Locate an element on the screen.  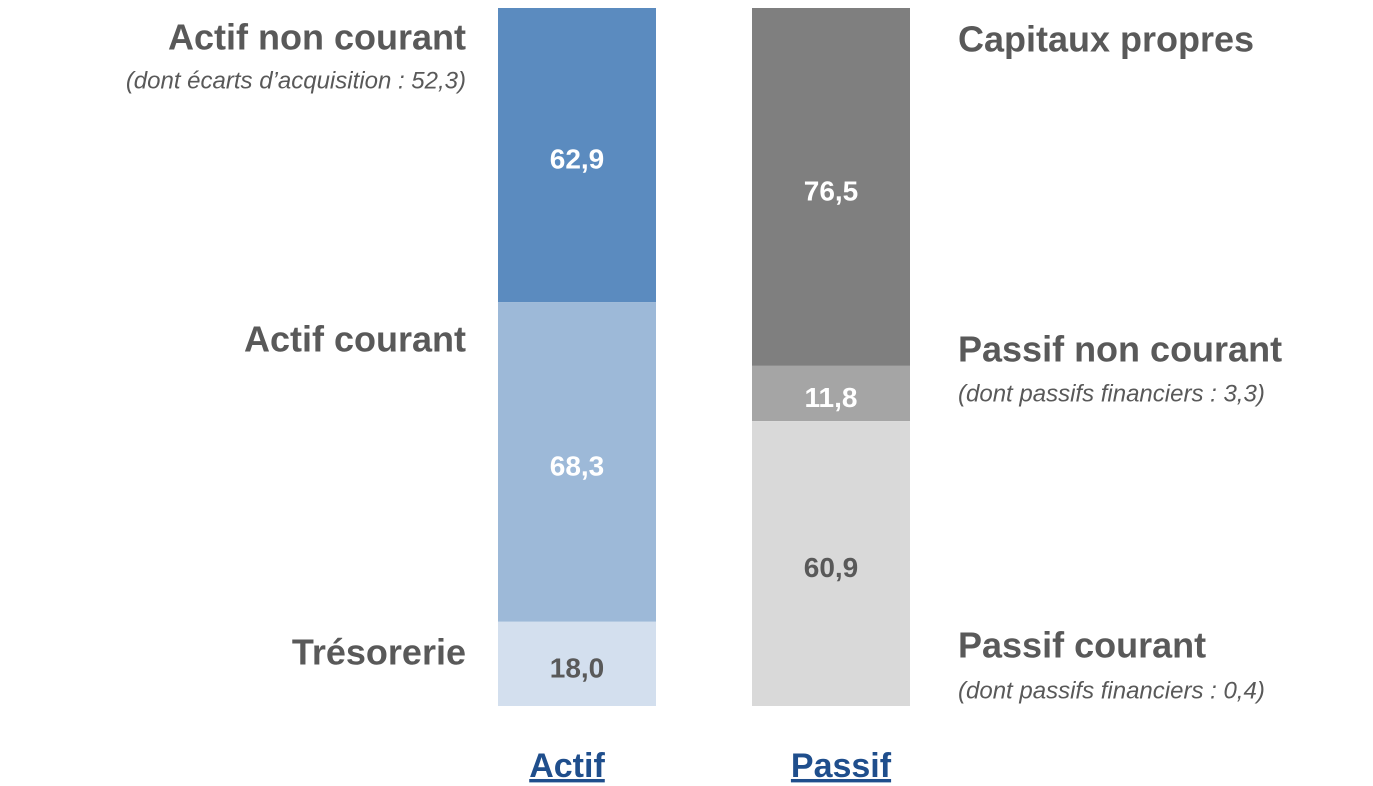
data-label: 68,3 is located at coordinates (577, 465).